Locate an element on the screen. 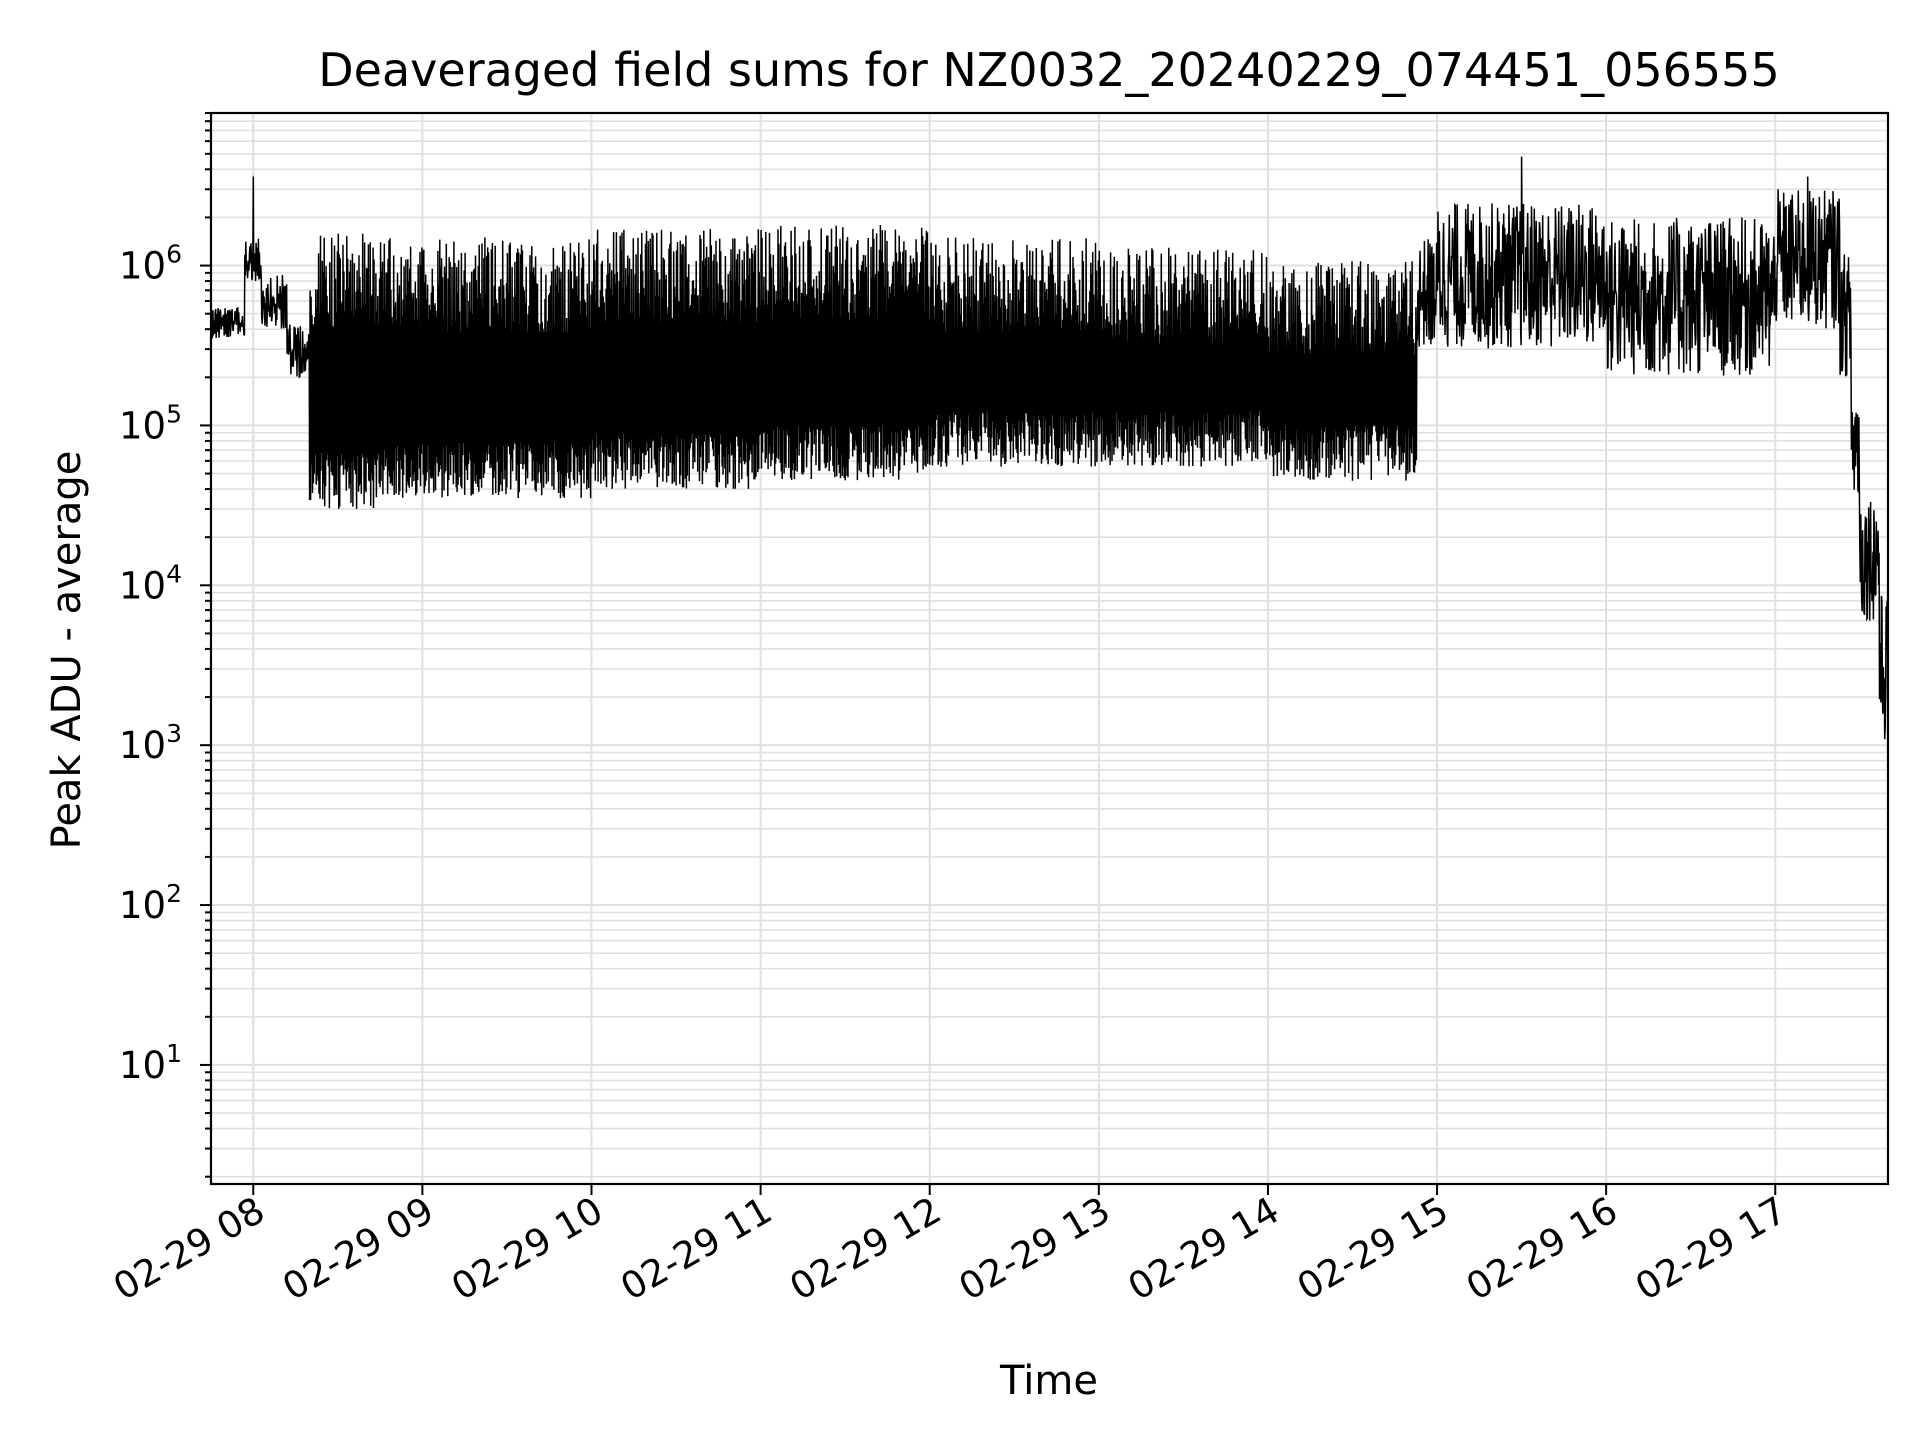 This screenshot has height=1440, width=1920. y-tick-label: 10¹ is located at coordinates (150, 1063).